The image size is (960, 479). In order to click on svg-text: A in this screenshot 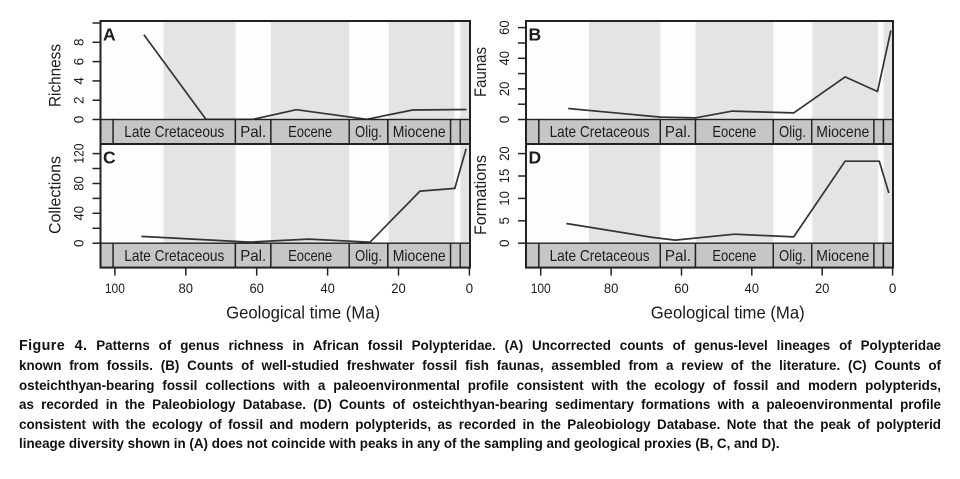, I will do `click(109, 35)`.